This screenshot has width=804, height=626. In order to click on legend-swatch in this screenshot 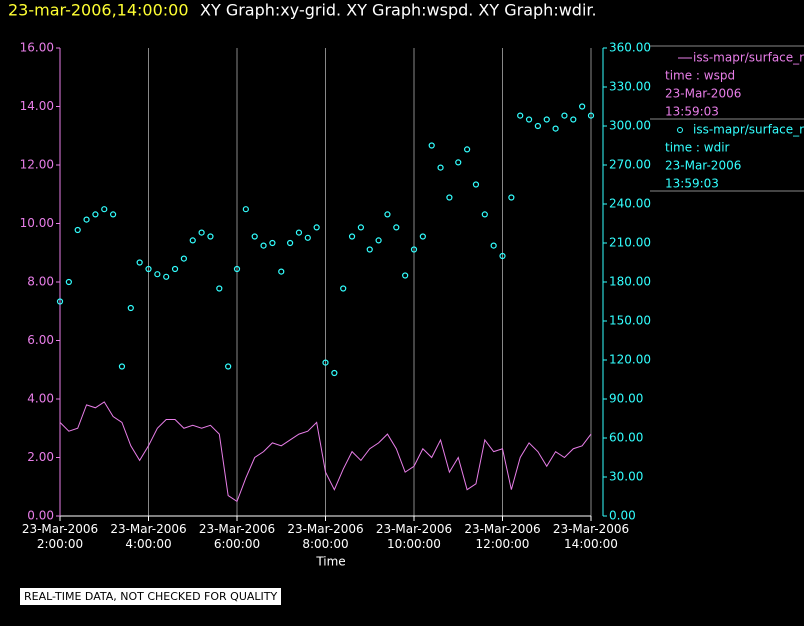, I will do `click(680, 130)`.